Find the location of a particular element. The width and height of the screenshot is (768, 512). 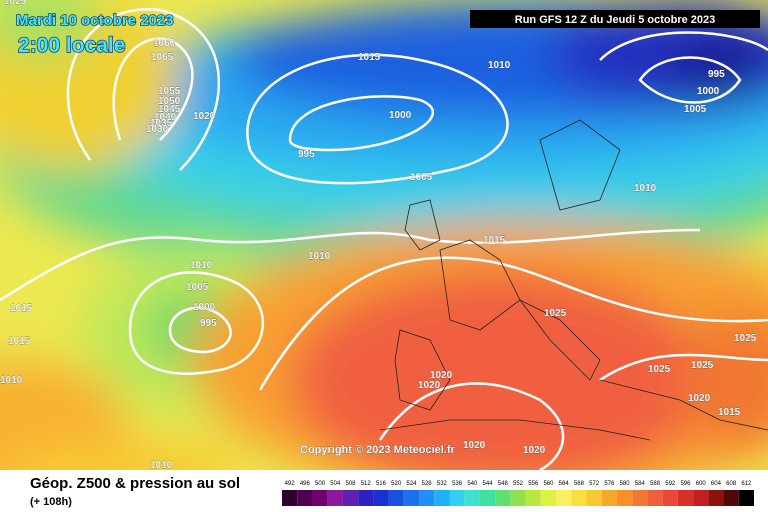

scale-label: 524 is located at coordinates (411, 484).